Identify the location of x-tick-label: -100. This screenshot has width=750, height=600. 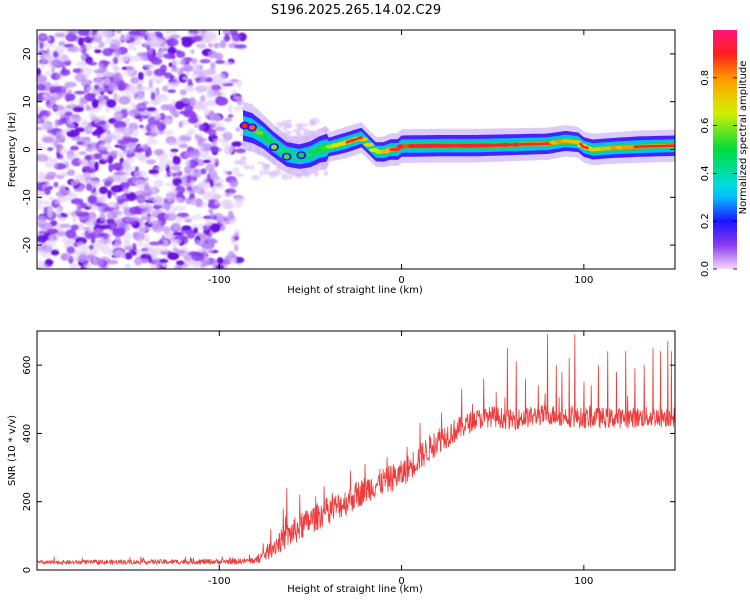
(219, 581).